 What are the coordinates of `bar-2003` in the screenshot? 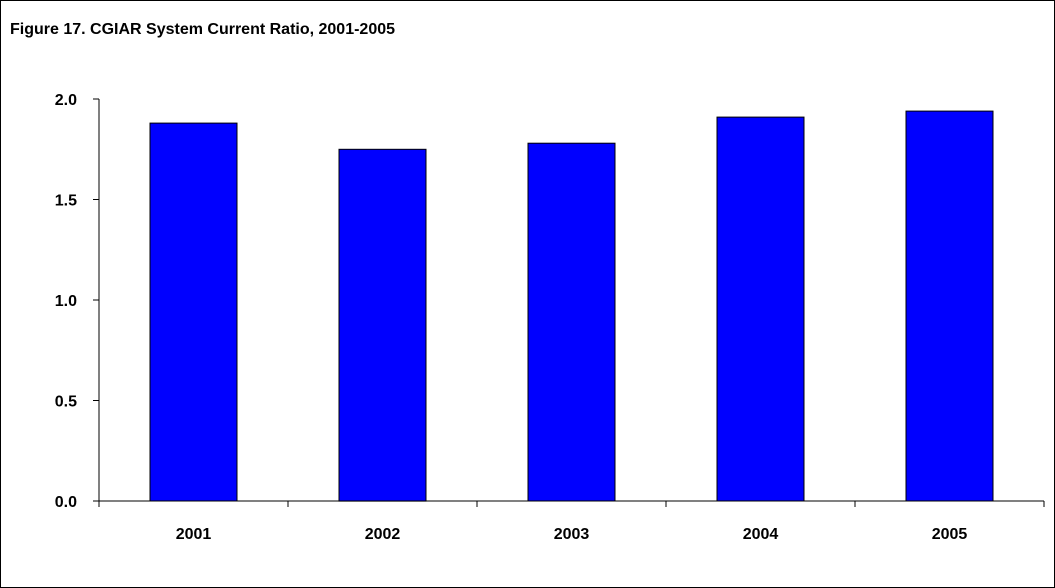 It's located at (571, 322).